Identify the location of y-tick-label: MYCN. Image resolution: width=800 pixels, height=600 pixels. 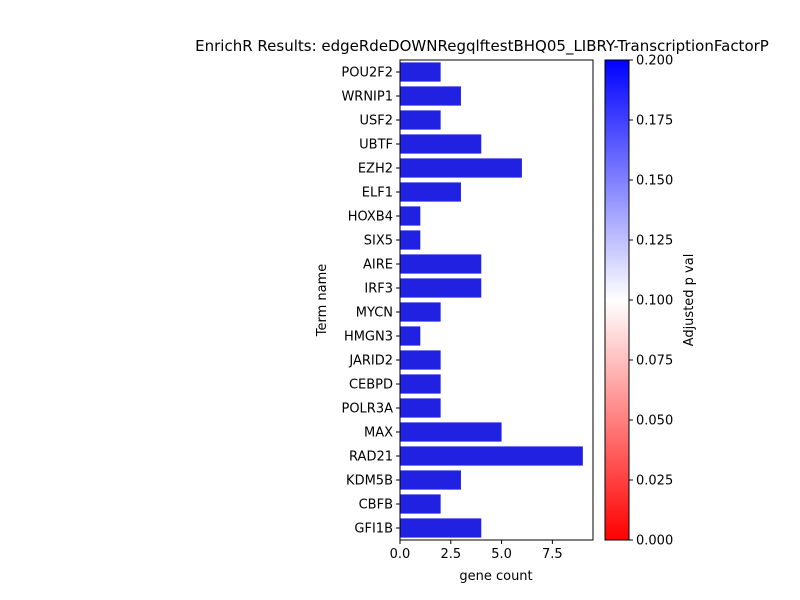
(374, 313).